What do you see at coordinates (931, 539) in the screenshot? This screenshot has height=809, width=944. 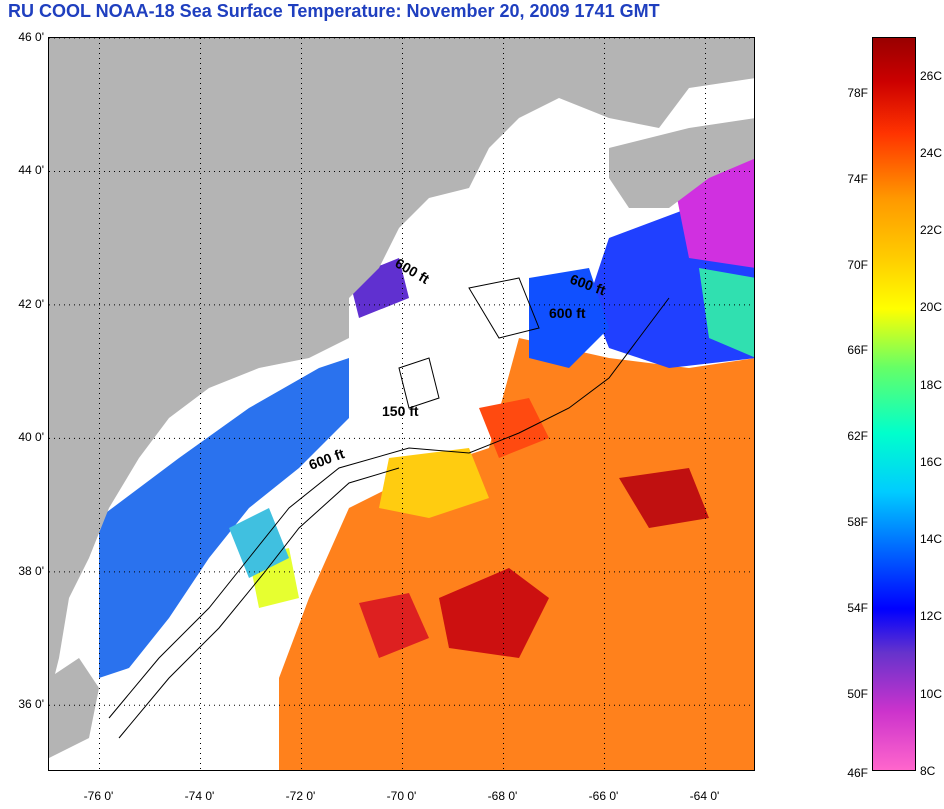 I see `colorbar-c-label: 14C` at bounding box center [931, 539].